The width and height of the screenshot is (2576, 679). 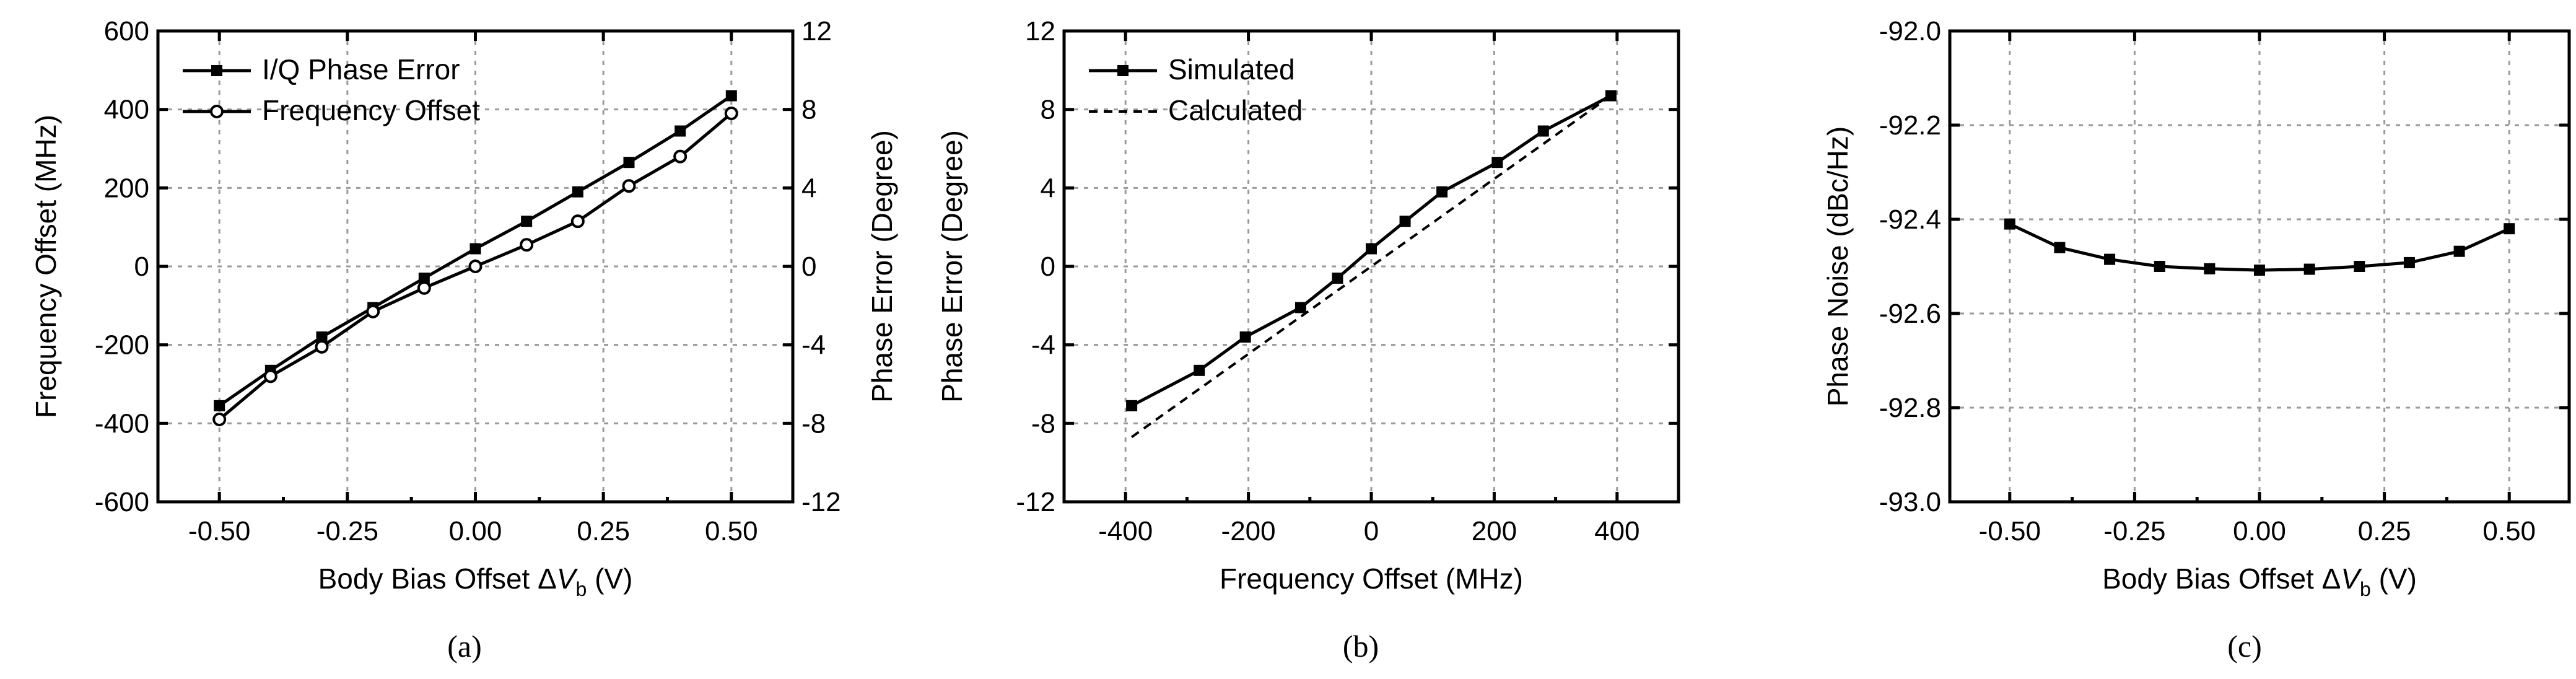 I want to click on x-tick-label: 200, so click(x=1494, y=531).